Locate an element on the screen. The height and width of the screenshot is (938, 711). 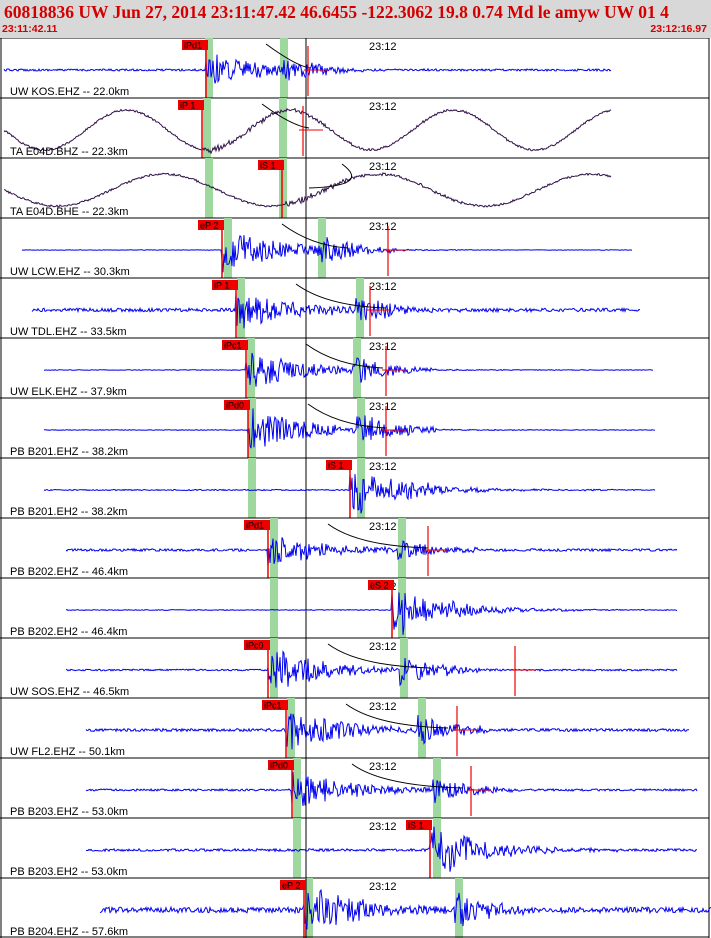
trace-panel: 23:12 eP 2 UW LCW.EHZ -- 30.3km is located at coordinates (355, 247).